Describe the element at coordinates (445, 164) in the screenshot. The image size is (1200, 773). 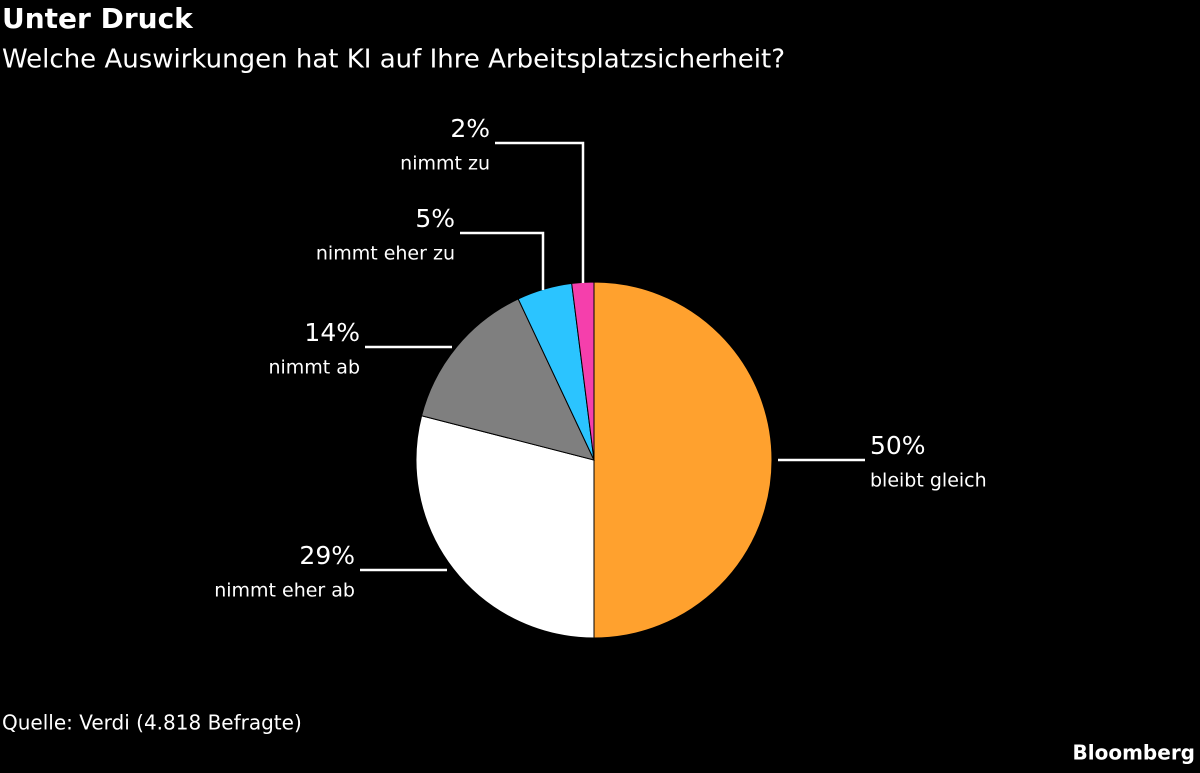
I see `category-label: nimmt zu` at that location.